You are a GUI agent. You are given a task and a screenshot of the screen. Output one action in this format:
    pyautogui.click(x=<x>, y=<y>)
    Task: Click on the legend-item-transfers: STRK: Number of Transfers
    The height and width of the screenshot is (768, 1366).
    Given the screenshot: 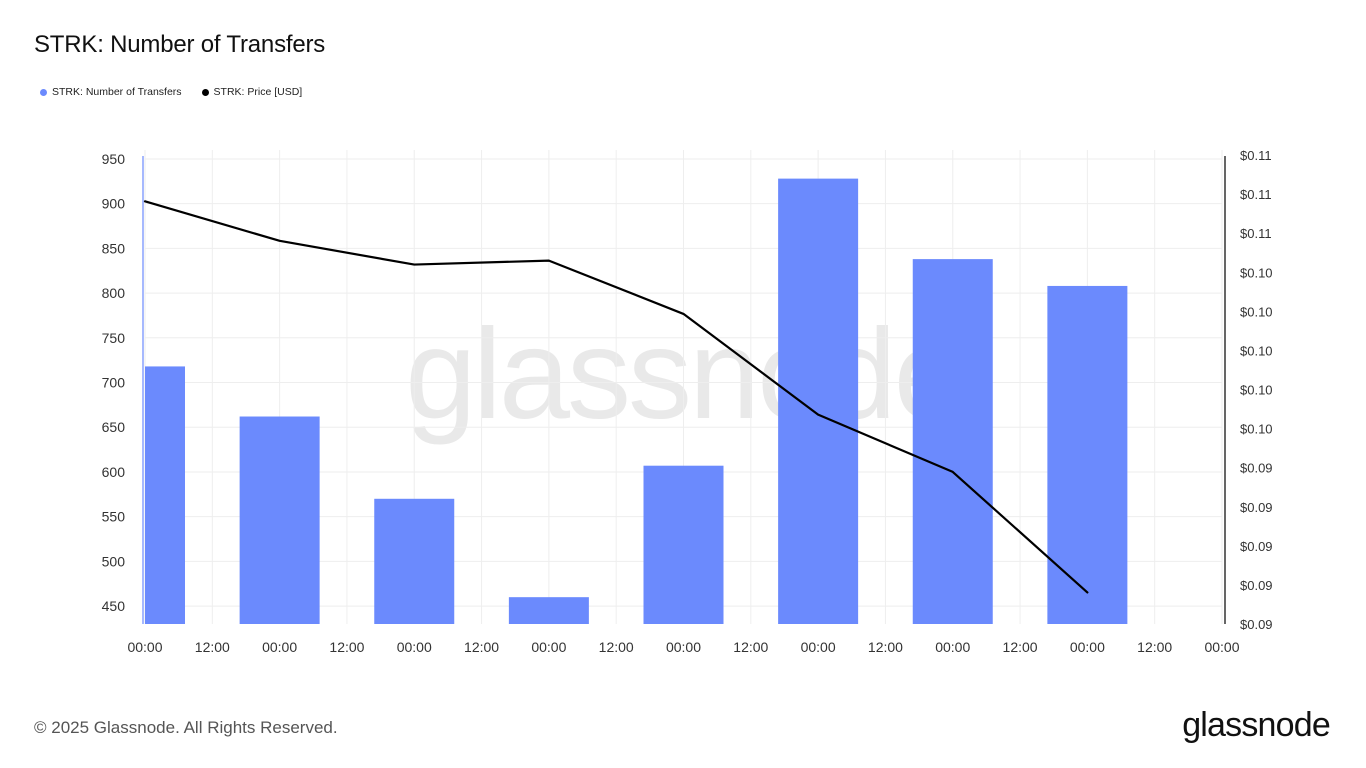 What is the action you would take?
    pyautogui.click(x=111, y=92)
    